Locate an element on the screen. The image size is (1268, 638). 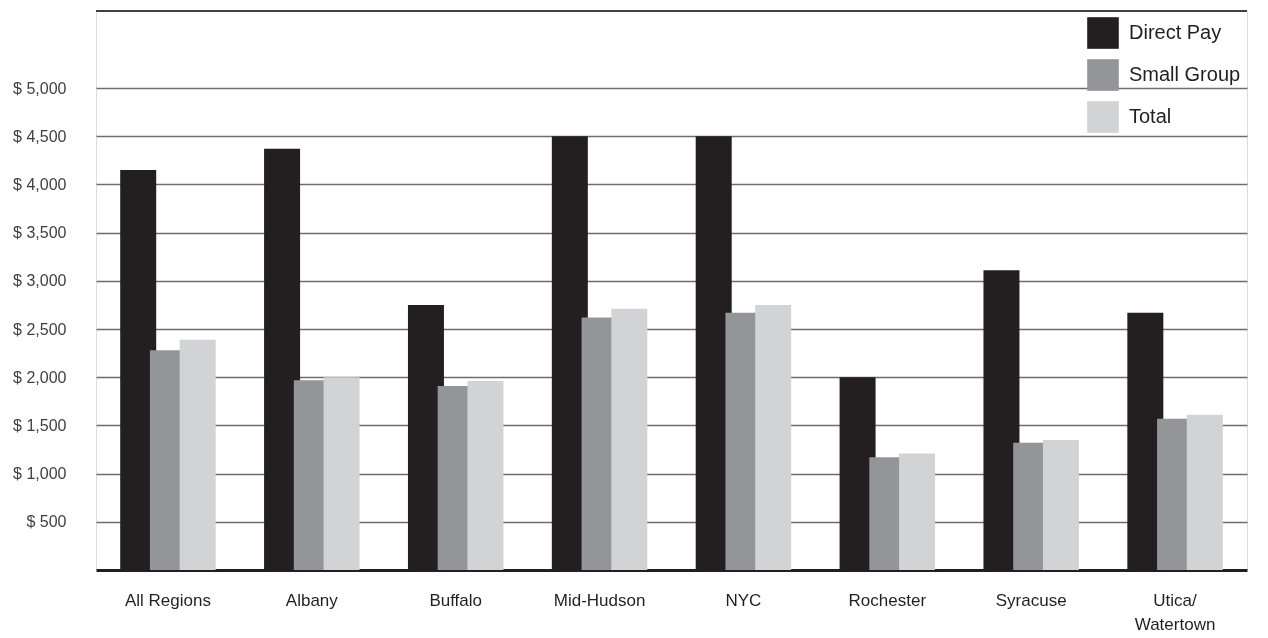
x-tick-label: Buffalo is located at coordinates (455, 600).